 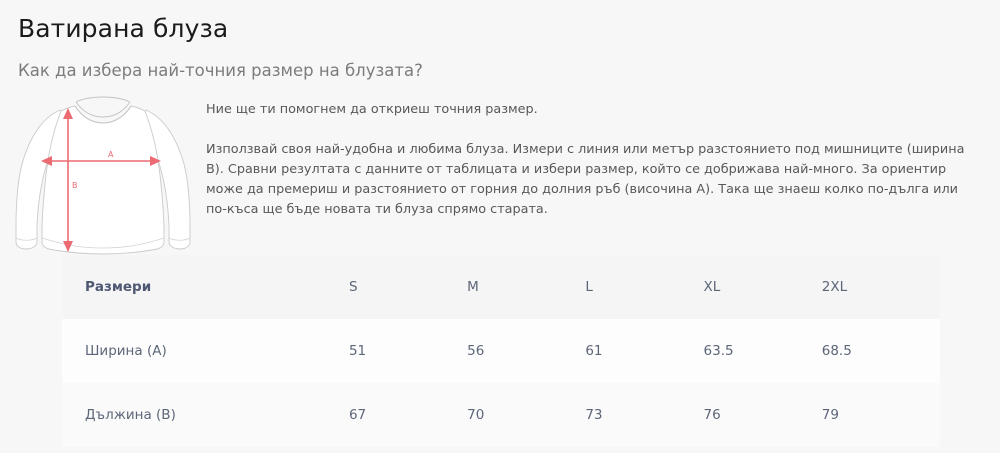 I want to click on cell-width-s: 51, so click(x=357, y=351).